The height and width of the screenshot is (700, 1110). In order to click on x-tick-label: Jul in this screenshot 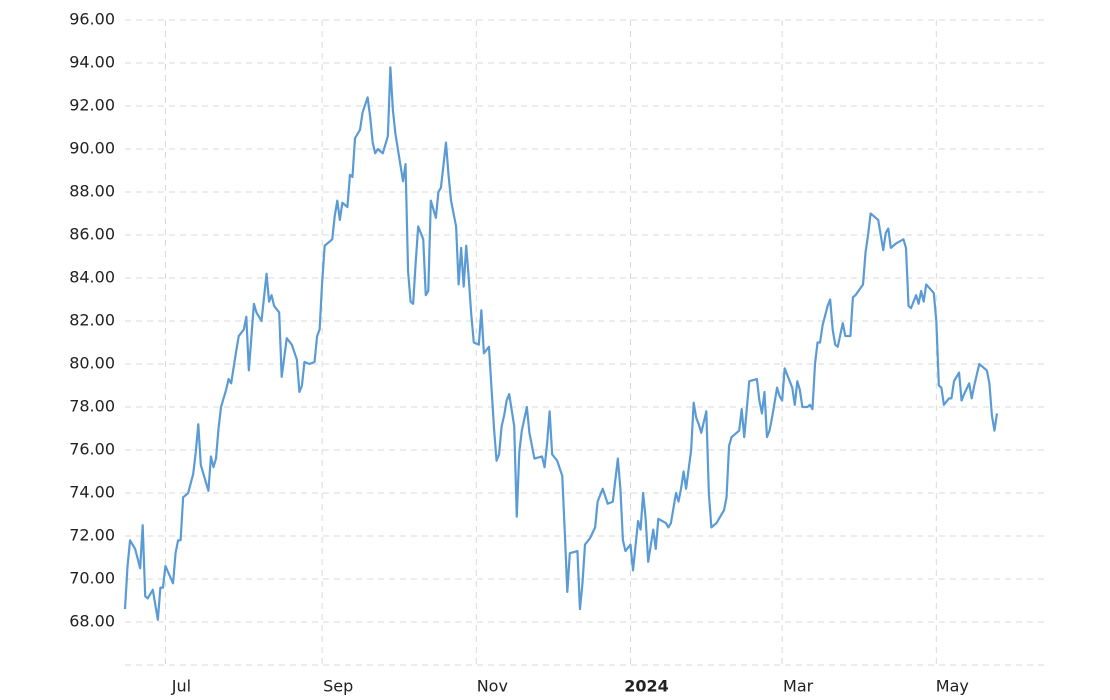, I will do `click(181, 686)`.